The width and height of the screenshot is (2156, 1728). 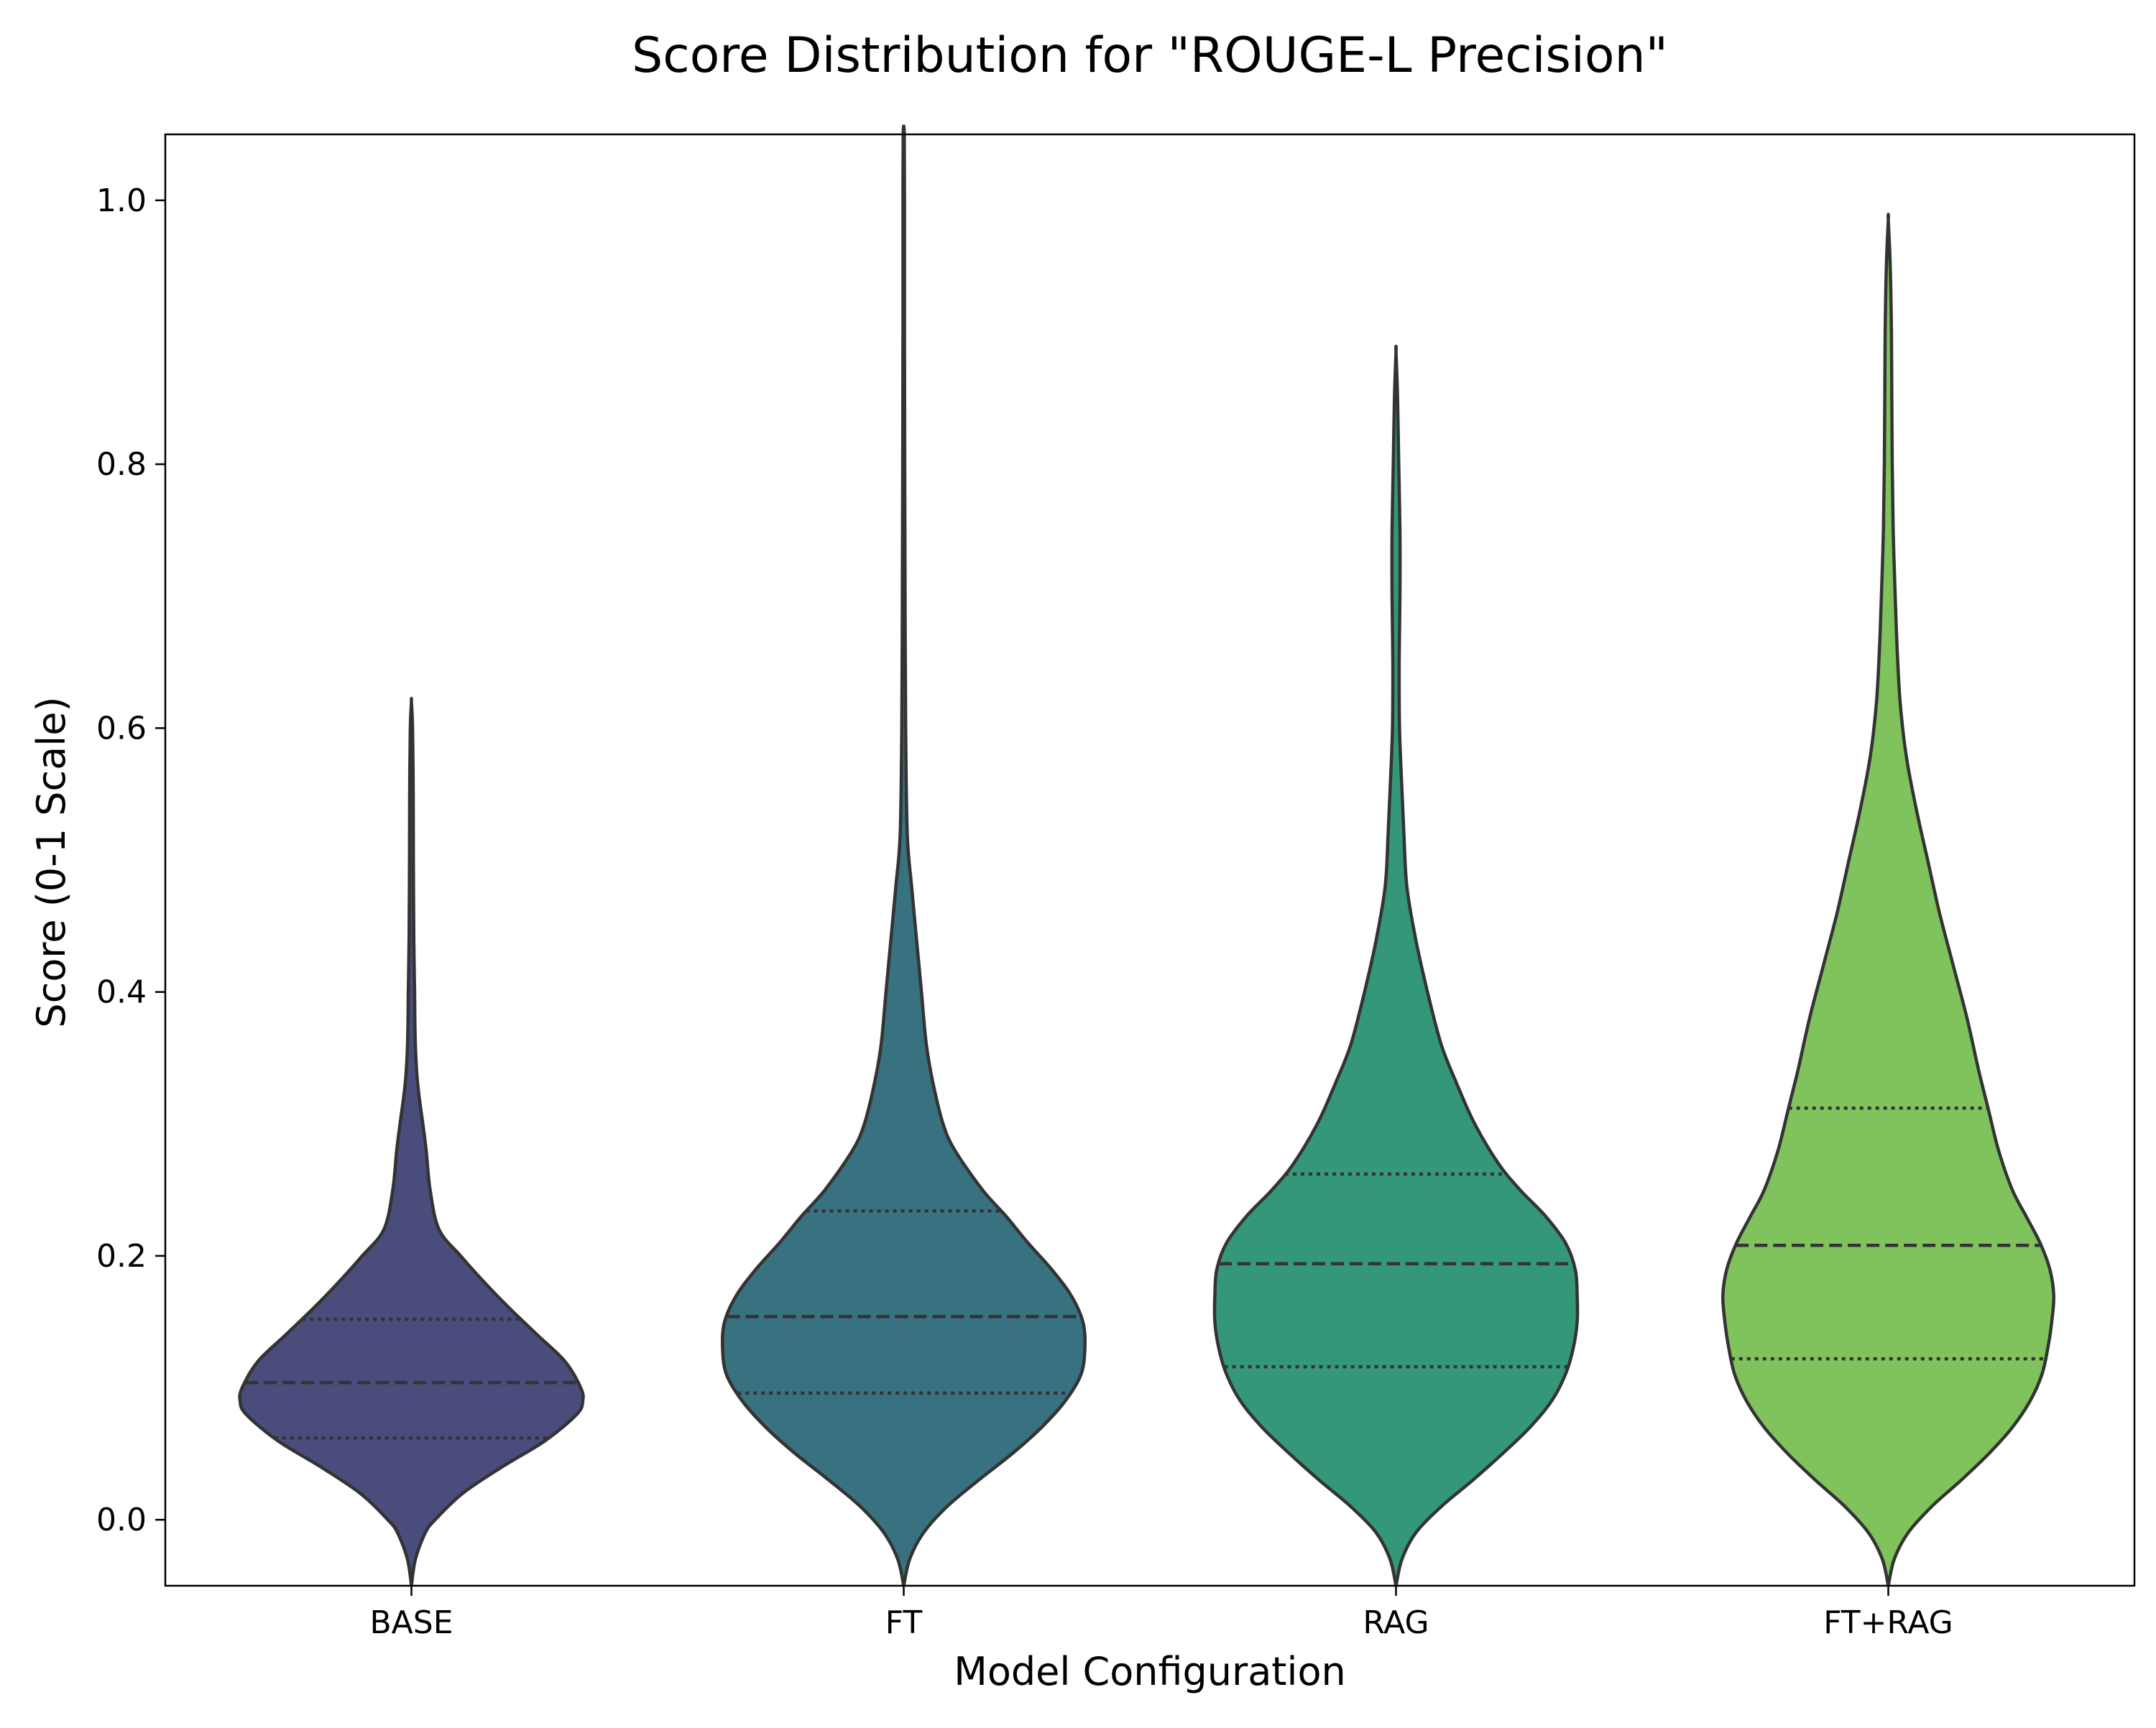 I want to click on violin-rag, so click(x=1396, y=965).